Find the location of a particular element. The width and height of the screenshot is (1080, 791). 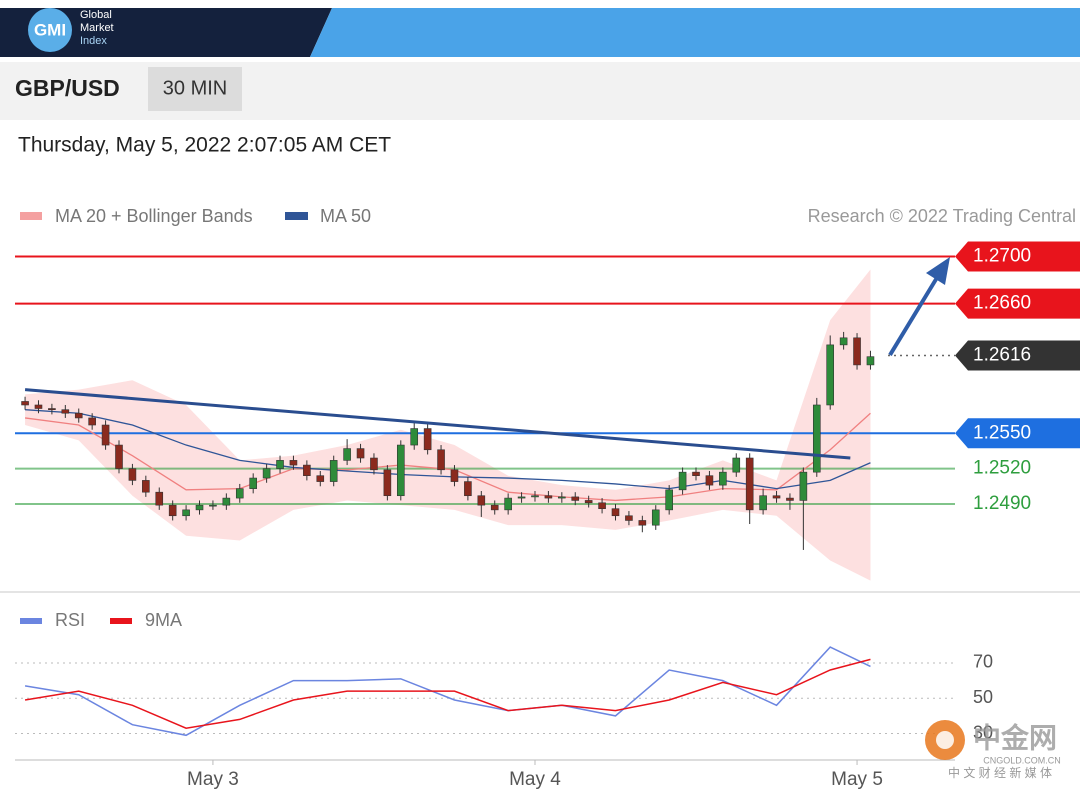

timeframe: 30 MIN is located at coordinates (195, 88).